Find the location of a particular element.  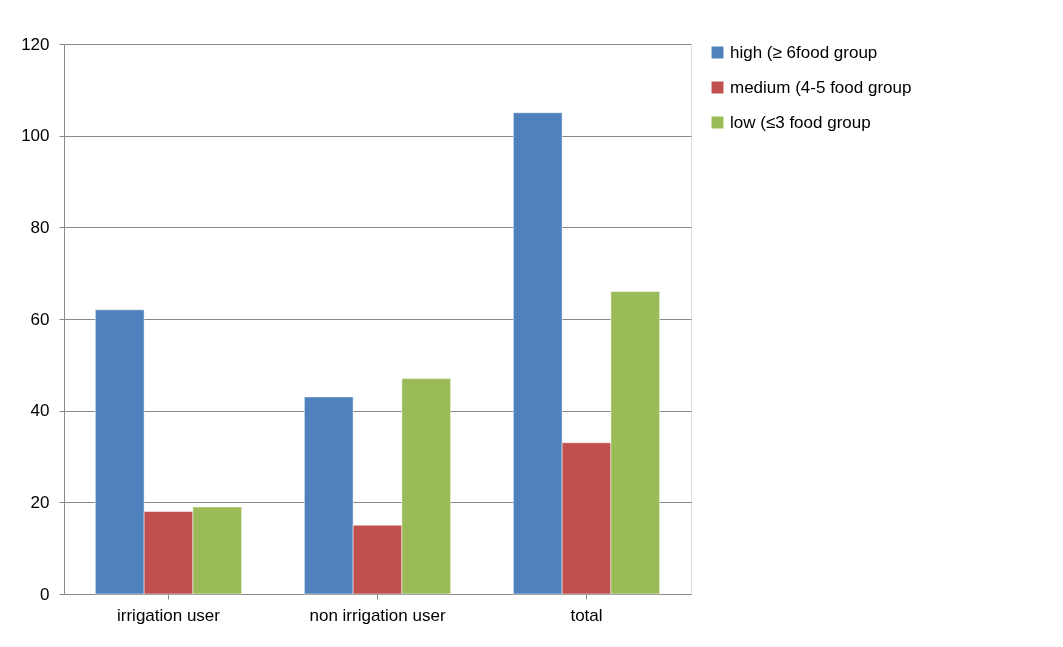

y-tick-label: 20 is located at coordinates (40, 502).